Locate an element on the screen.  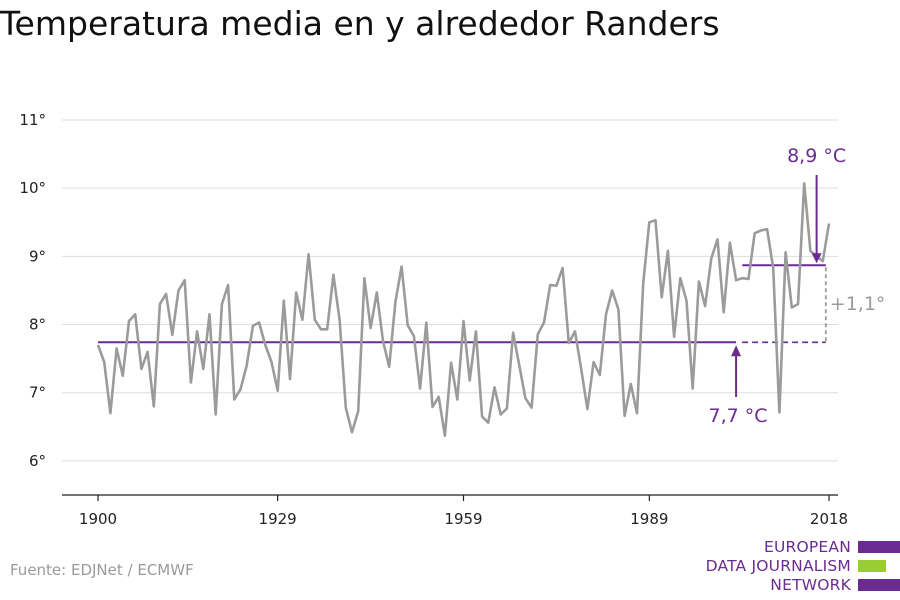
logo-line-1: EUROPEAN is located at coordinates (807, 547).